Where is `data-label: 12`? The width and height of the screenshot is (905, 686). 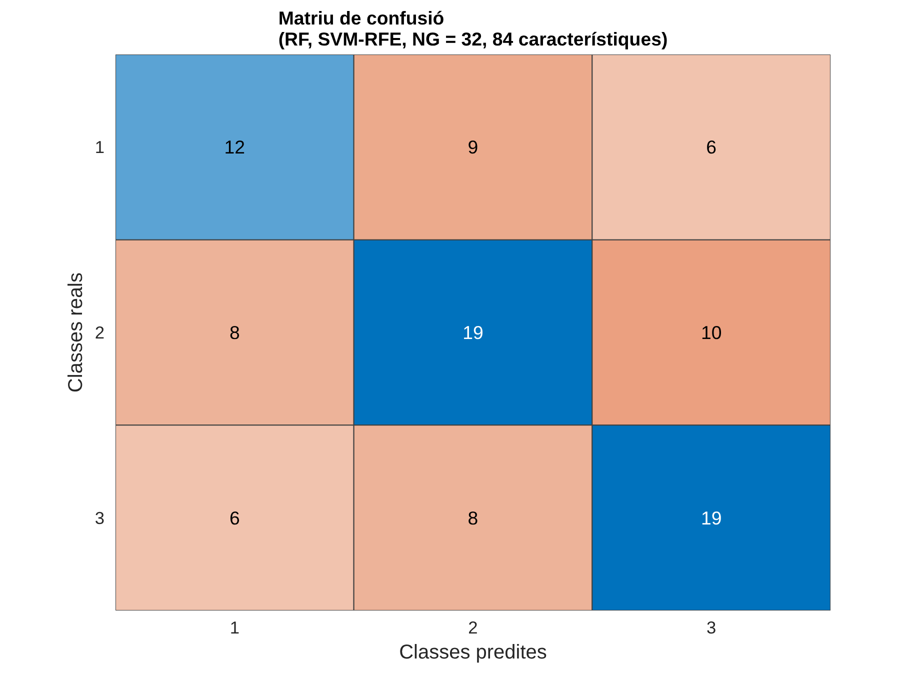
data-label: 12 is located at coordinates (235, 147).